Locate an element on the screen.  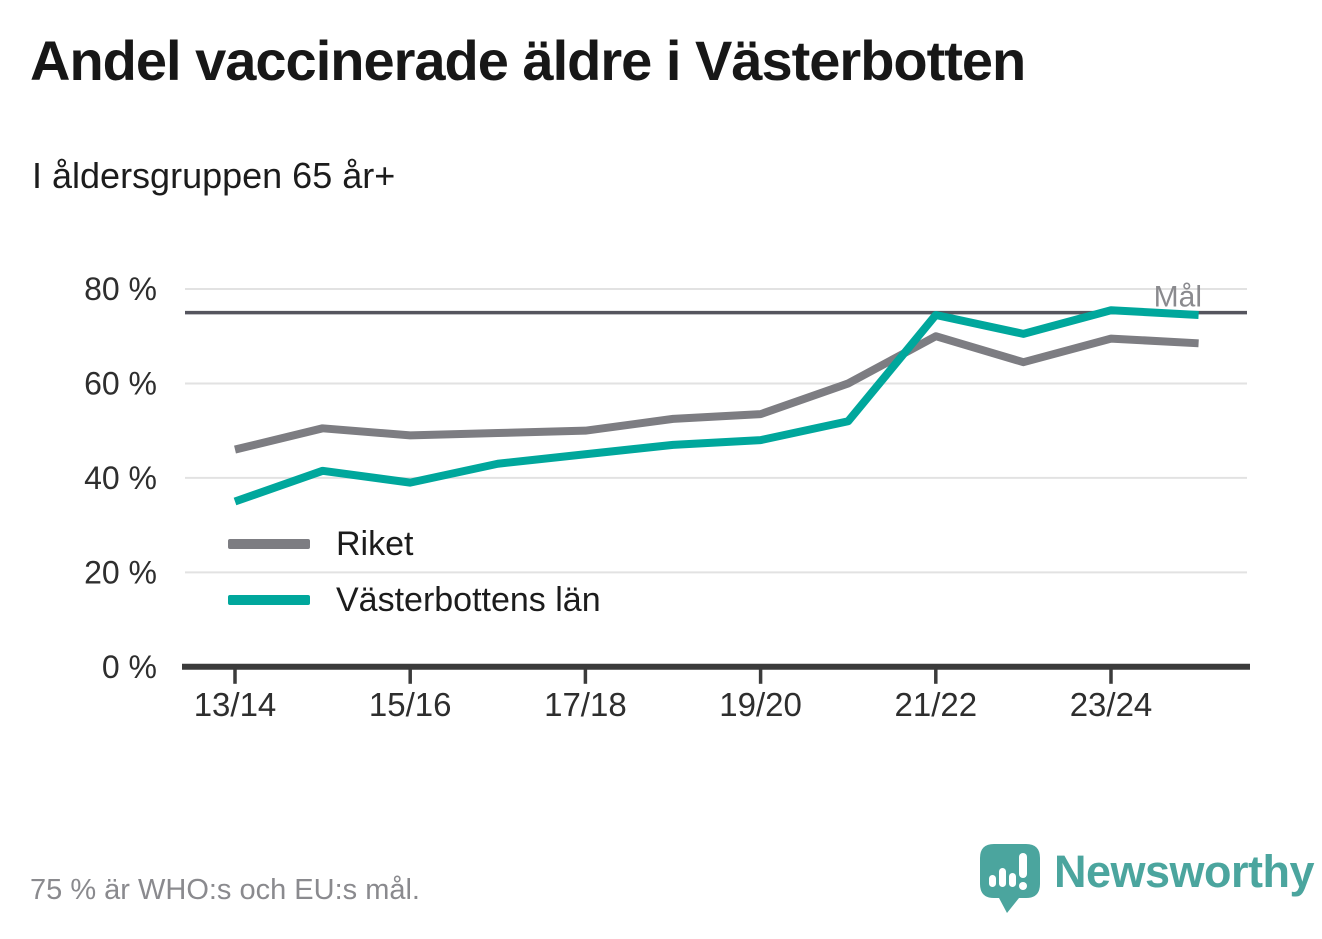
y-tick-label: 40 % is located at coordinates (120, 478).